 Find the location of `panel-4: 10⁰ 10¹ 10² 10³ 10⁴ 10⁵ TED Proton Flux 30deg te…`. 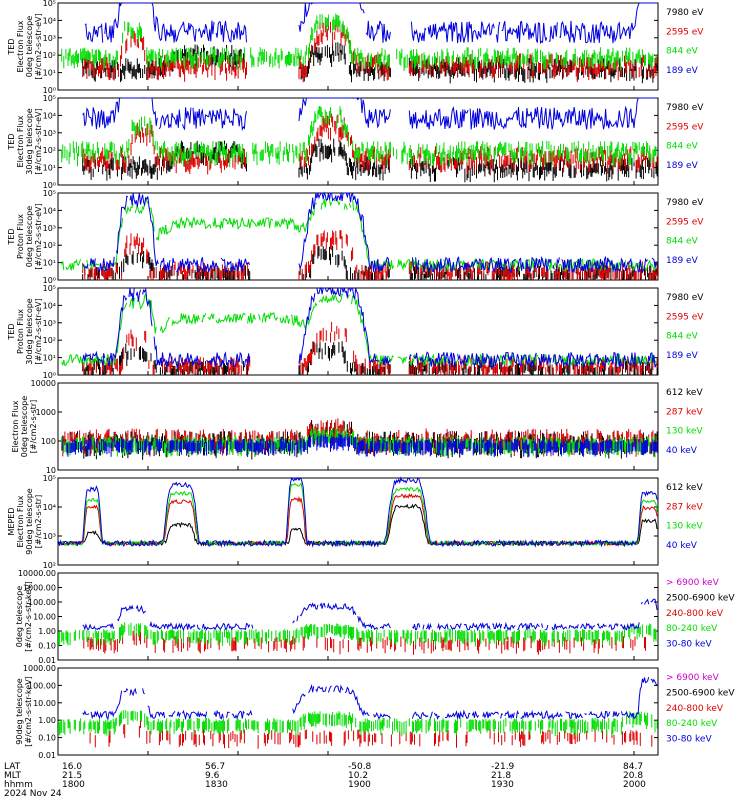

panel-4: 10⁰ 10¹ 10² 10³ 10⁴ 10⁵ TED Proton Flux 30deg te… is located at coordinates (355, 332).